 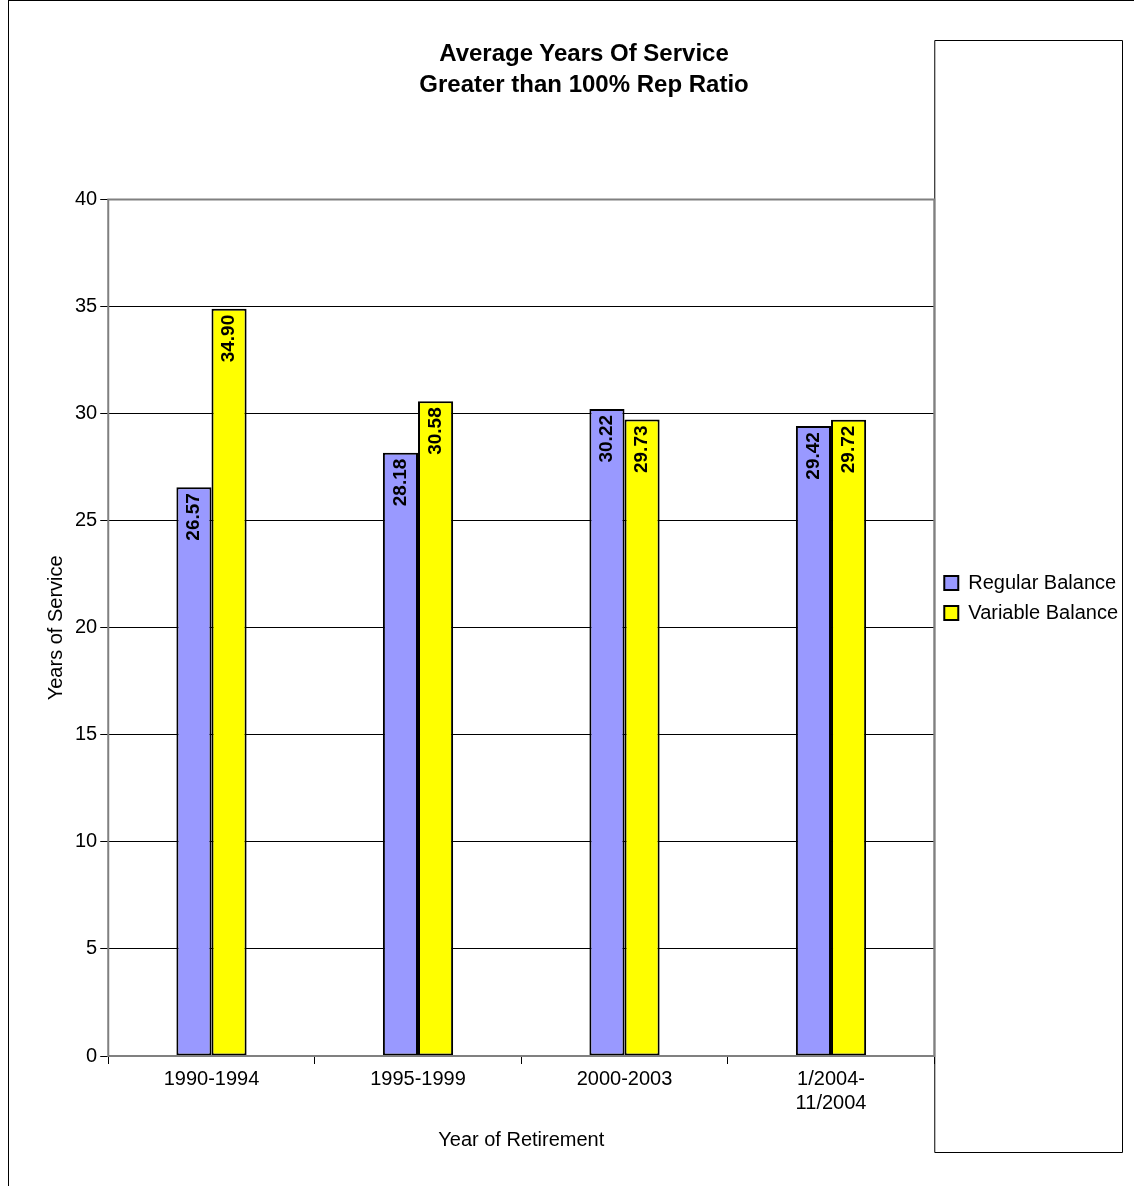 What do you see at coordinates (606, 438) in the screenshot?
I see `text: 30.22` at bounding box center [606, 438].